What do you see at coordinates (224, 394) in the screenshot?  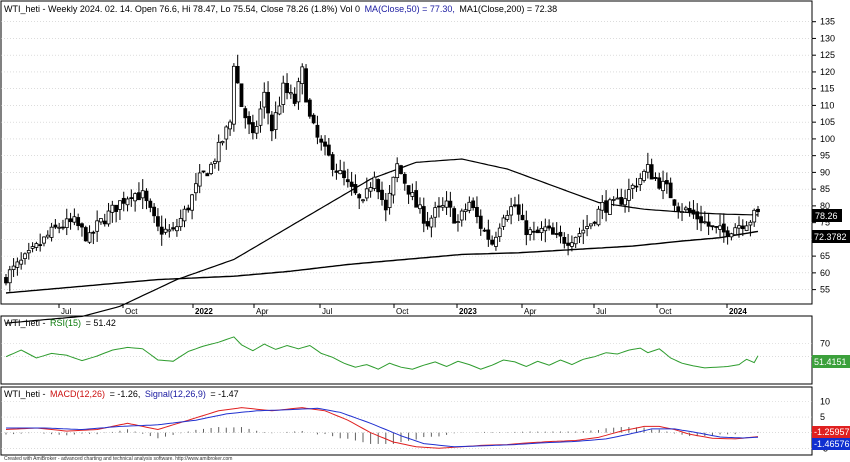 I see `signal-value: = -1.47` at bounding box center [224, 394].